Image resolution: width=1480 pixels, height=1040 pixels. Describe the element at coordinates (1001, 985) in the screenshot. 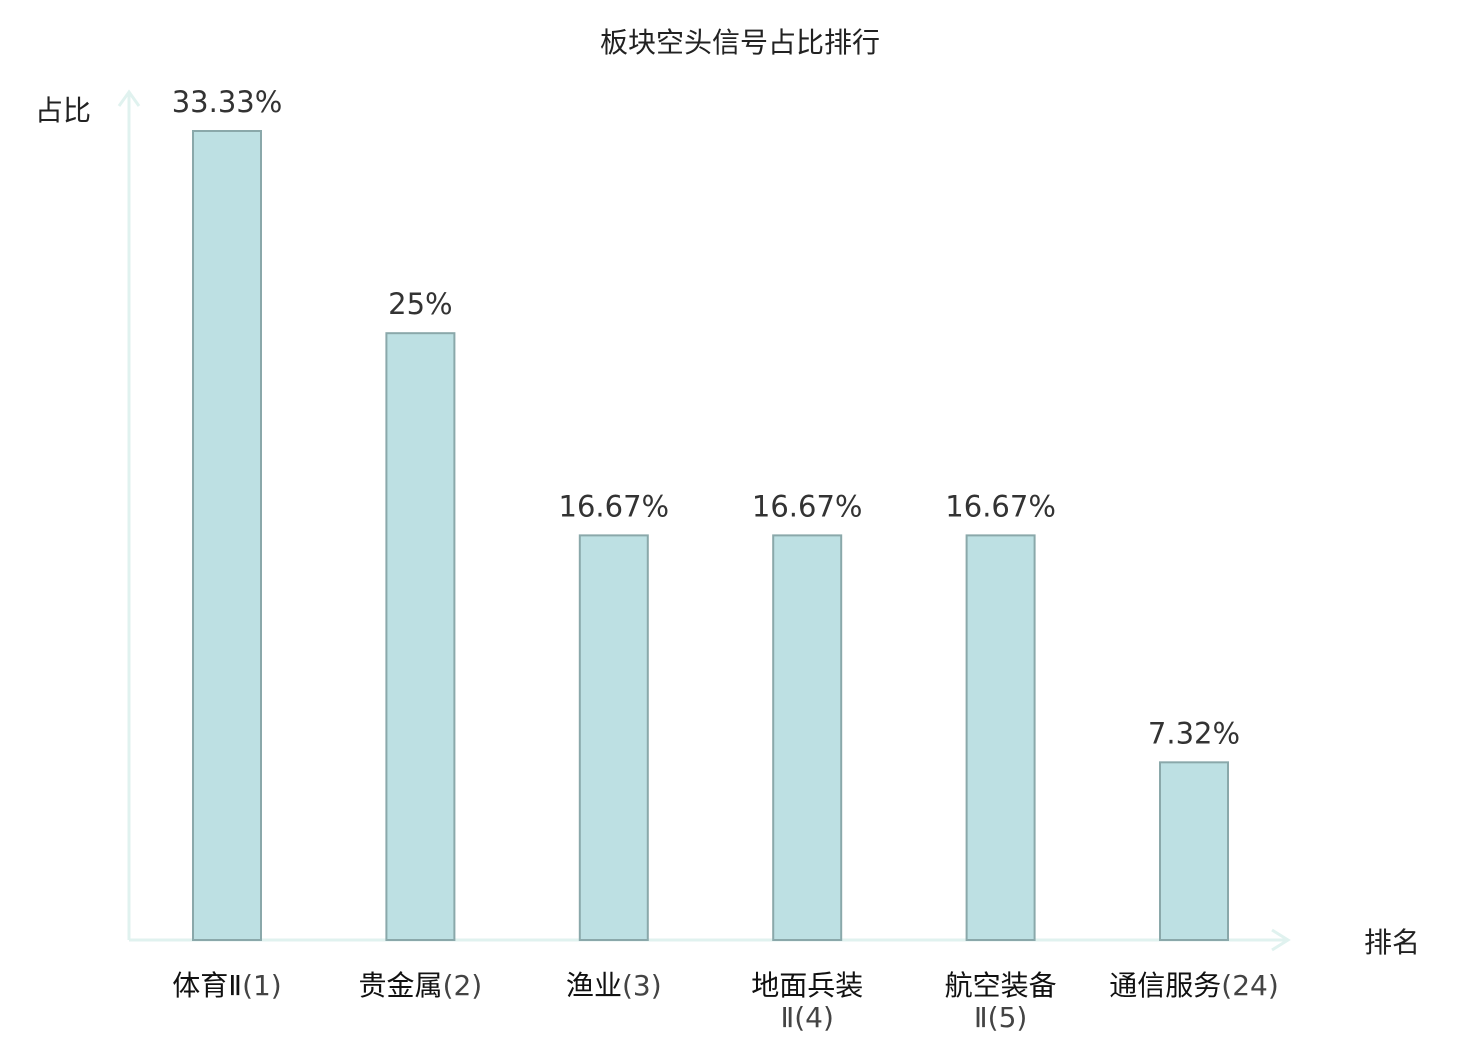

I see `category-name-5: 航空装备` at that location.